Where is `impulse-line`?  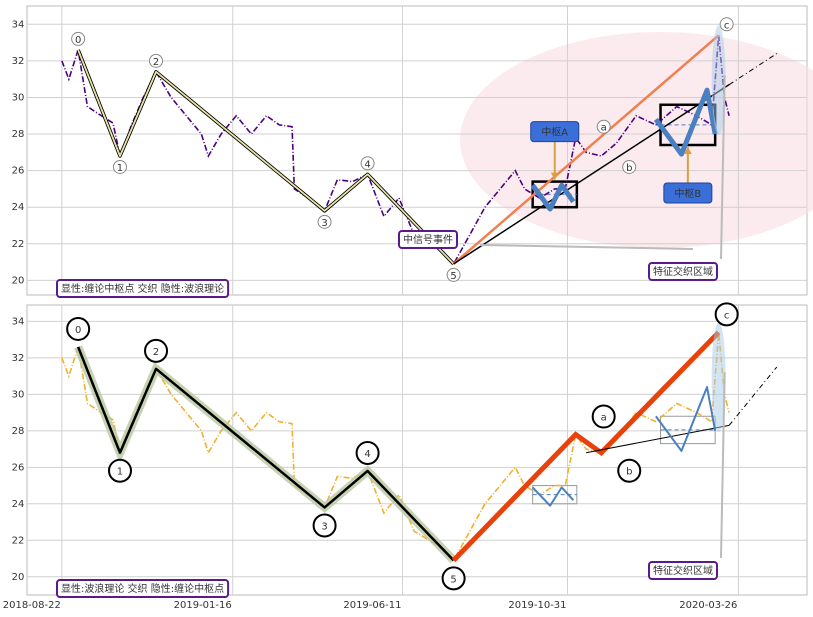
impulse-line is located at coordinates (586, 446).